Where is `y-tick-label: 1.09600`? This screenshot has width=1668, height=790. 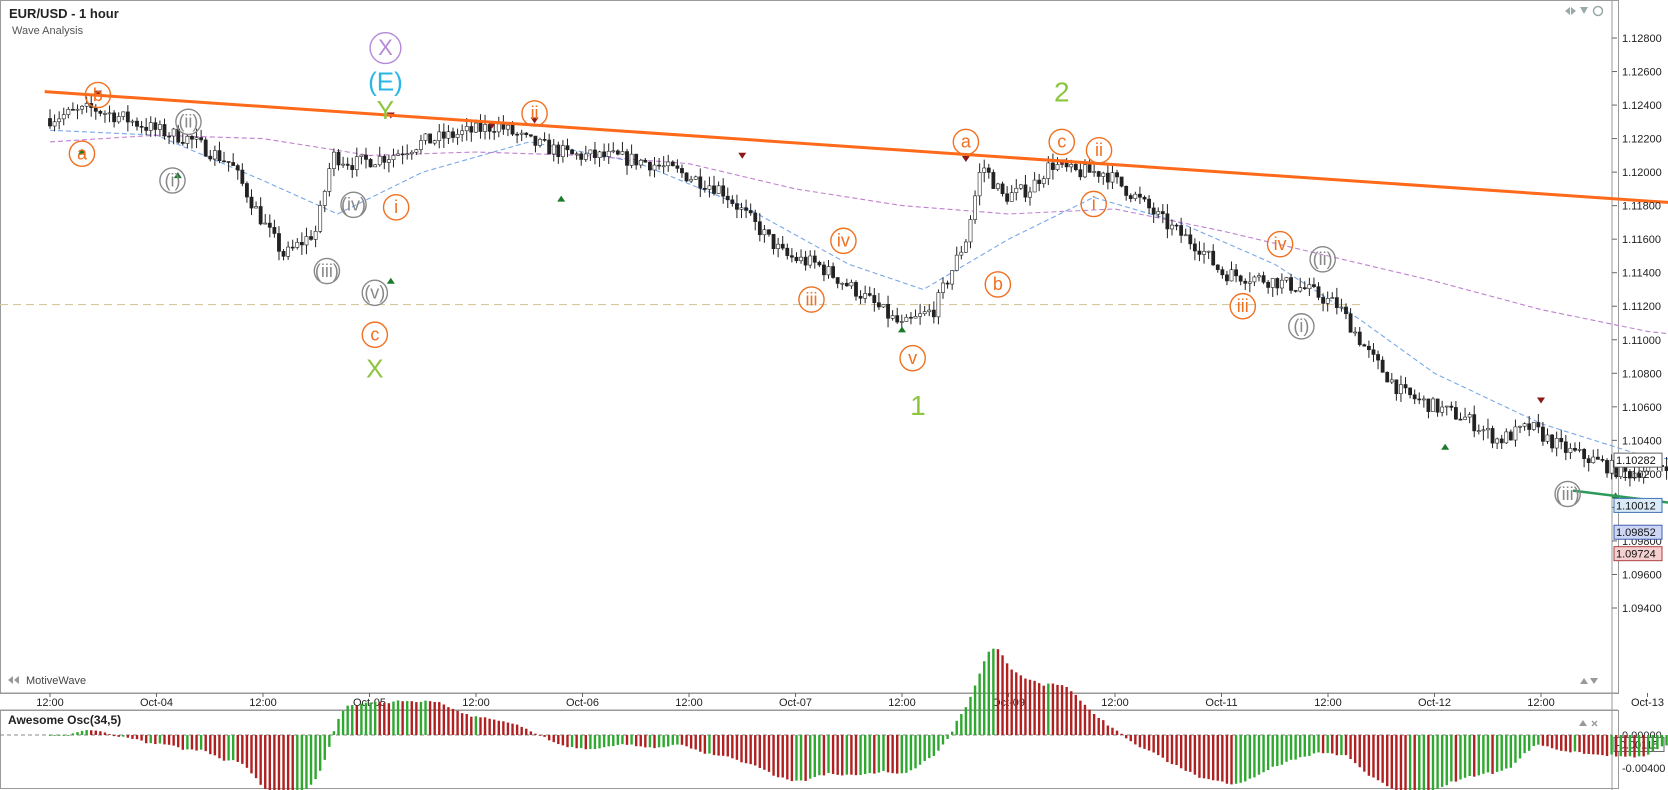 y-tick-label: 1.09600 is located at coordinates (1642, 575).